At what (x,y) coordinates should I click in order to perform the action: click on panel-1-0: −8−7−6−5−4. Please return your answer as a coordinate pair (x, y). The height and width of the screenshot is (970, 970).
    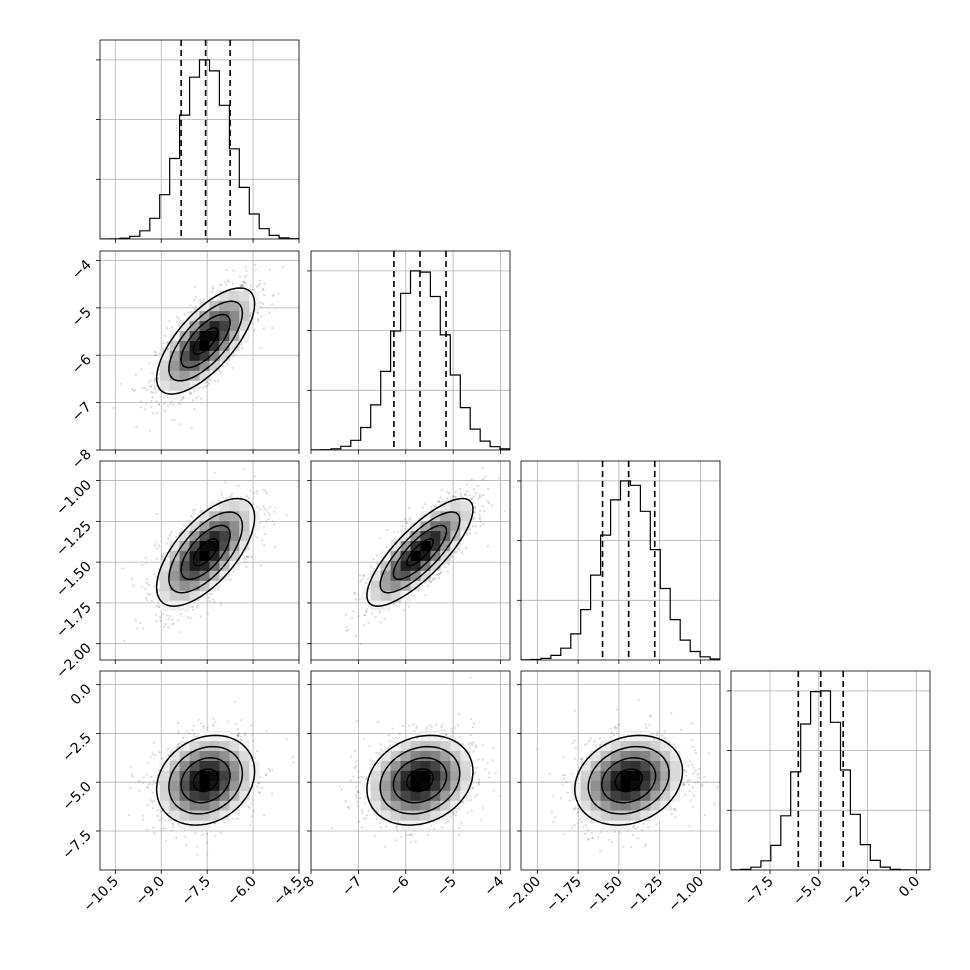
    Looking at the image, I should click on (184, 361).